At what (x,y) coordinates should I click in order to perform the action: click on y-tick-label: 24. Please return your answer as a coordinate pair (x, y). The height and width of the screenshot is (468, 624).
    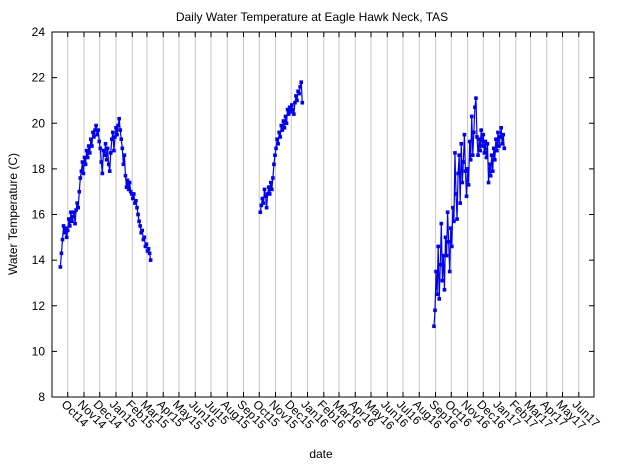
    Looking at the image, I should click on (39, 32).